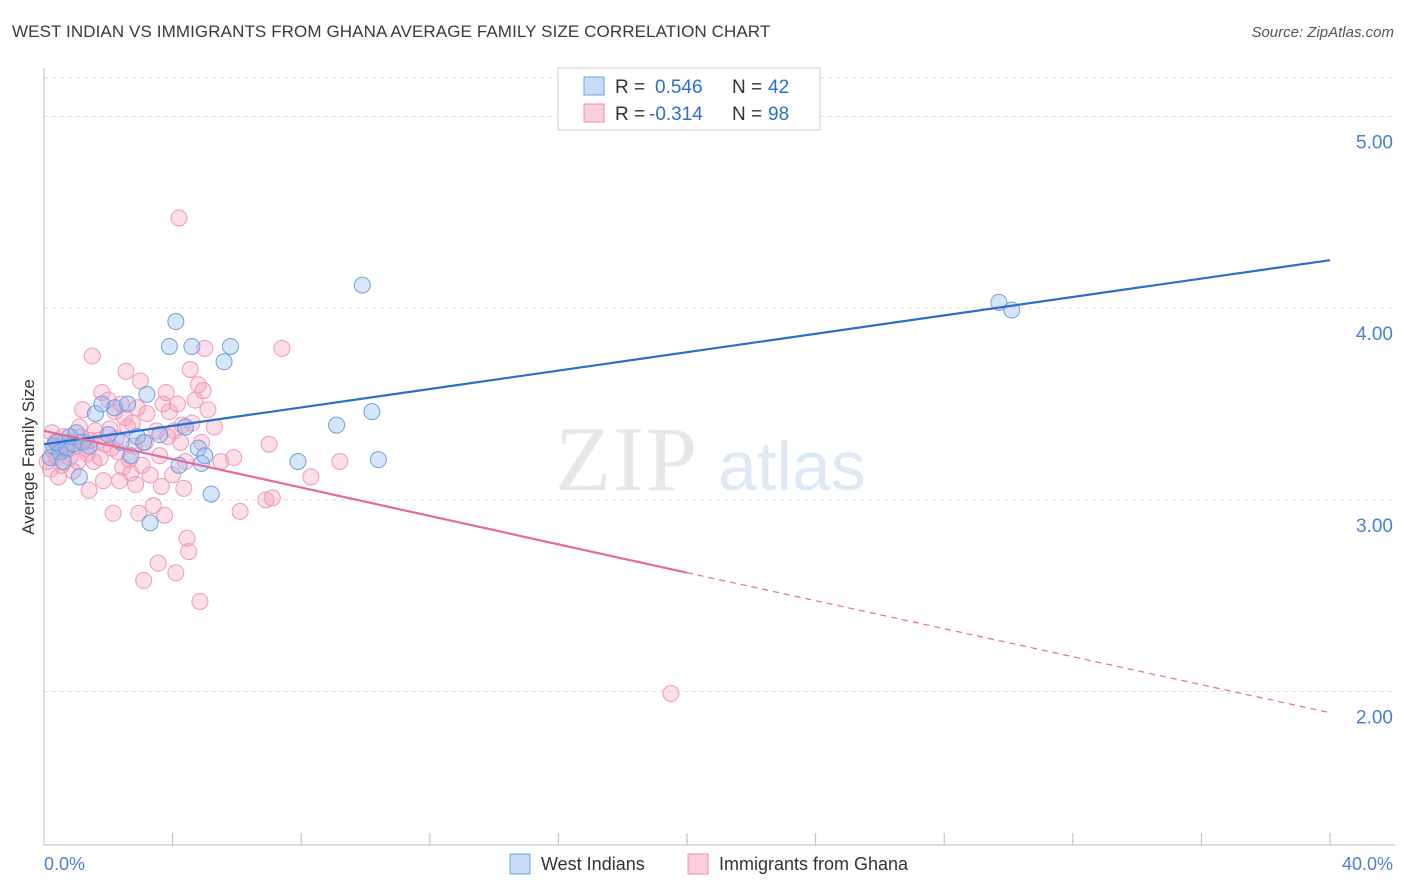  Describe the element at coordinates (520, 864) in the screenshot. I see `bottom-legend-swatch-west-indians` at that location.